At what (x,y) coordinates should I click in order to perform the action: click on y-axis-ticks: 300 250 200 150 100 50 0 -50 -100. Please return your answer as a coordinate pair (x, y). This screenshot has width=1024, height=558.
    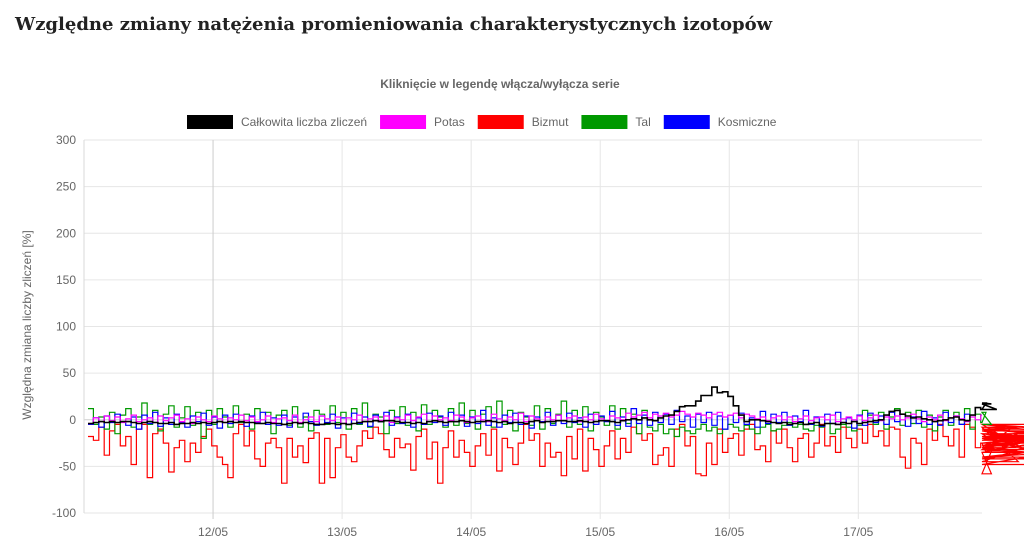
    Looking at the image, I should click on (64, 326).